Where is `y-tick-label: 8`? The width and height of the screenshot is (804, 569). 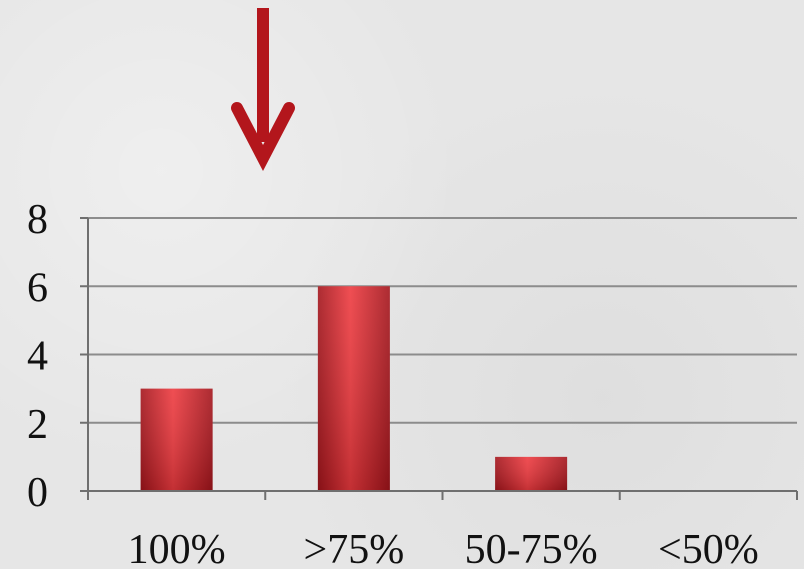
y-tick-label: 8 is located at coordinates (37, 220).